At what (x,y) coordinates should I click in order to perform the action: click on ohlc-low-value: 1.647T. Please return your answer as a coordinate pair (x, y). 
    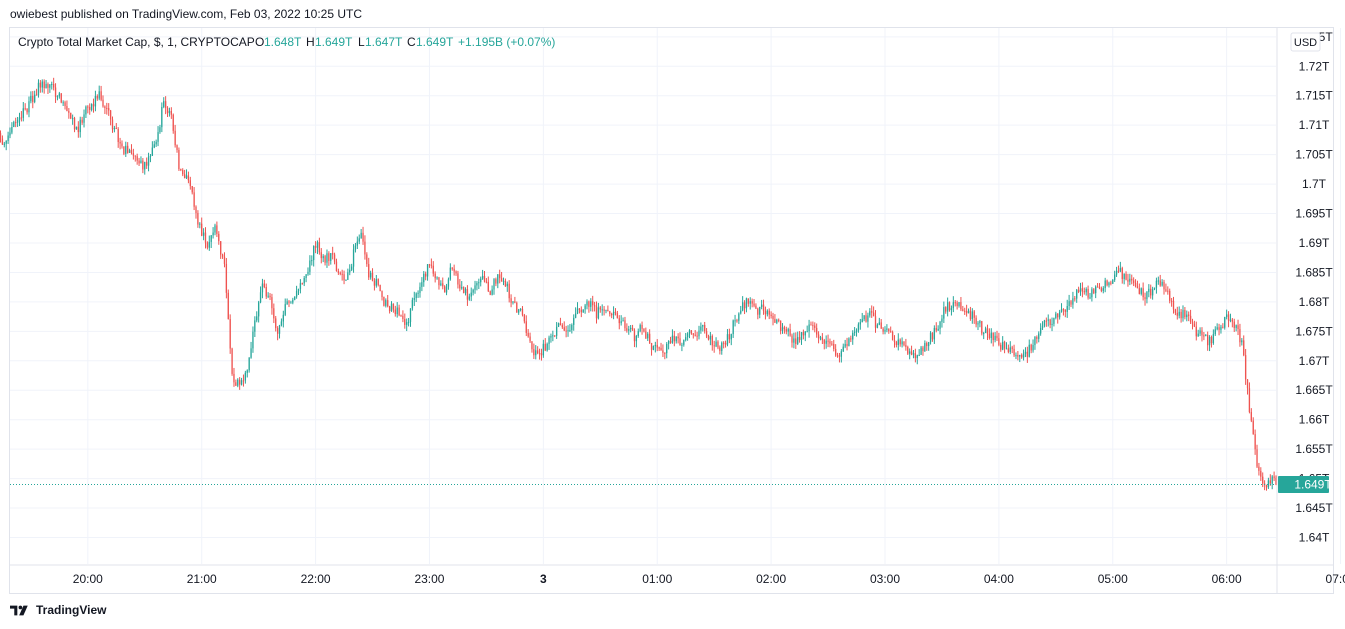
    Looking at the image, I should click on (384, 42).